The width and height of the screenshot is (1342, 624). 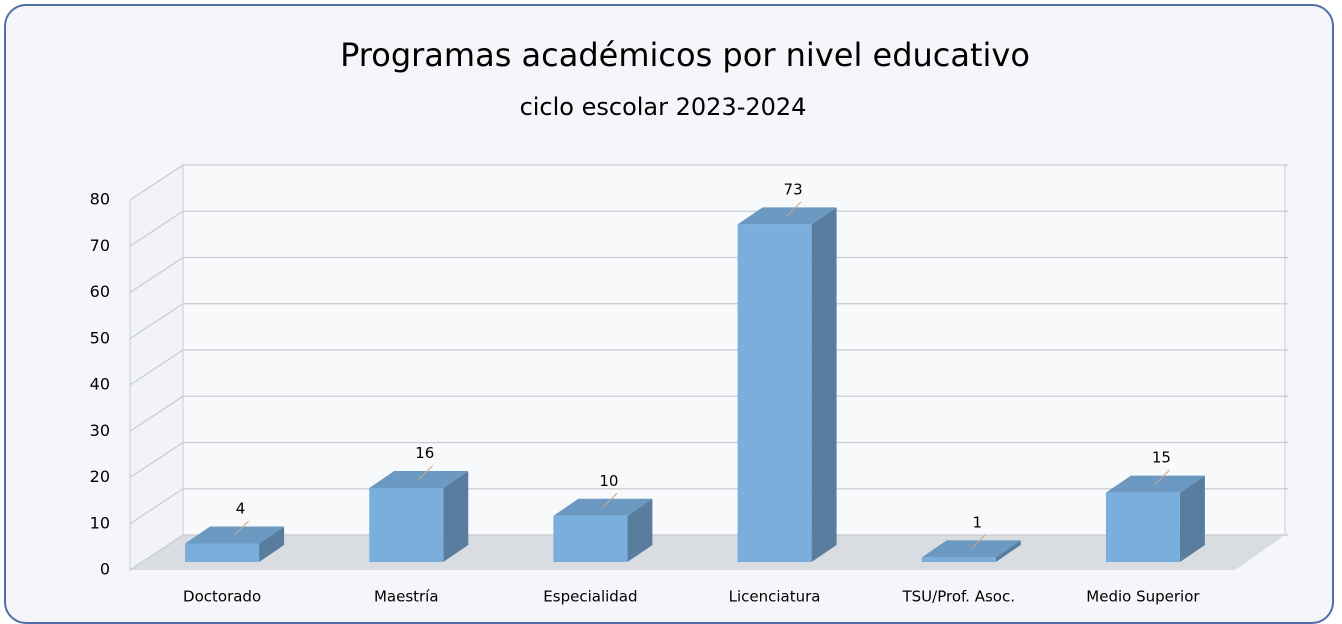 I want to click on data-label: 15, so click(x=1161, y=458).